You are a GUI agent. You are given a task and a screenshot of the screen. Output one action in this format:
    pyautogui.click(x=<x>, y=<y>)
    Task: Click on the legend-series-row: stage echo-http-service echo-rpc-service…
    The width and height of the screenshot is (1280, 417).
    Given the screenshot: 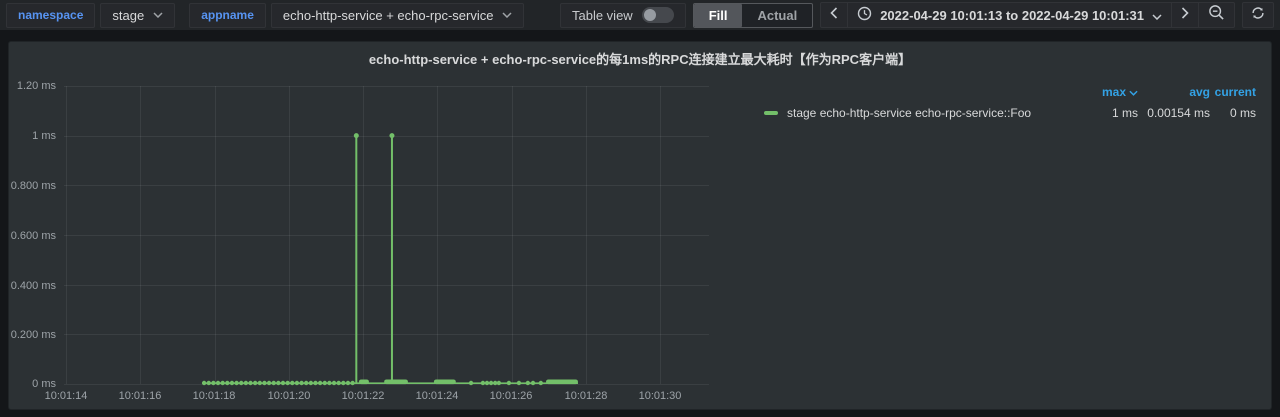 What is the action you would take?
    pyautogui.click(x=1010, y=112)
    